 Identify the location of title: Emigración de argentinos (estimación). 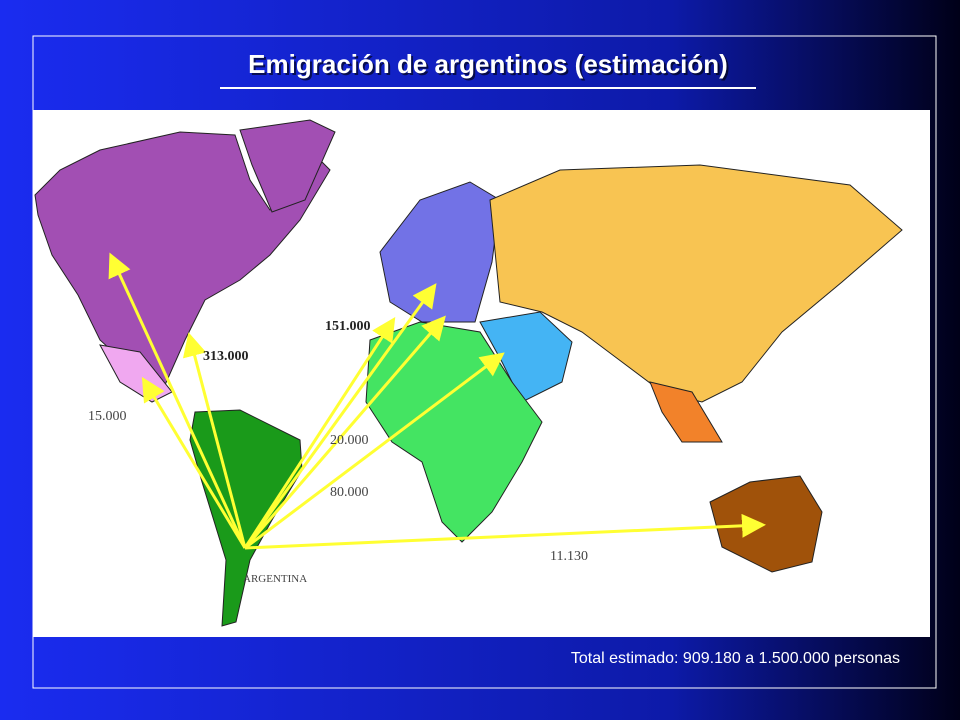
(488, 64).